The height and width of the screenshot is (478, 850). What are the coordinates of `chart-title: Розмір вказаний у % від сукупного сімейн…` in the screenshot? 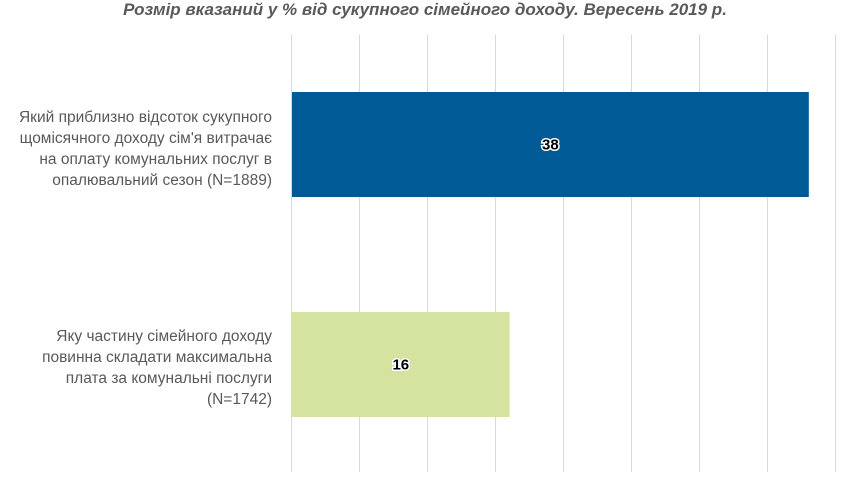 It's located at (425, 9).